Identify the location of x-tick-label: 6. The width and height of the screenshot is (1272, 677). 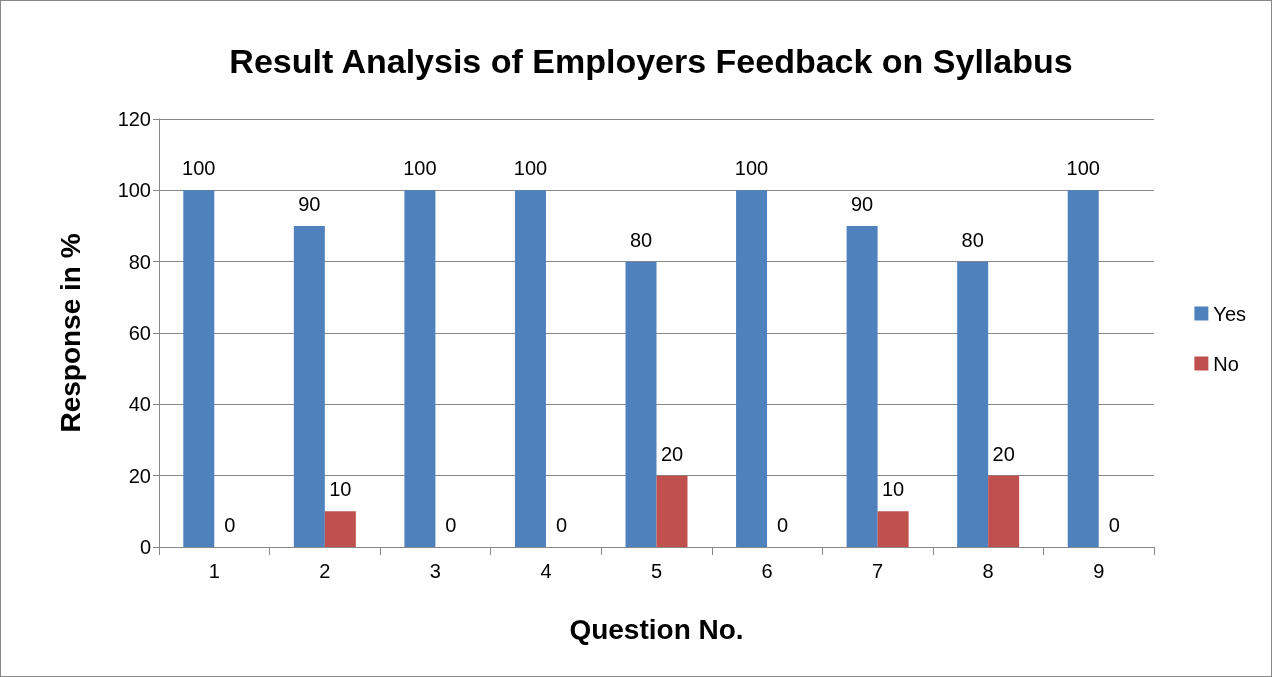
(767, 571).